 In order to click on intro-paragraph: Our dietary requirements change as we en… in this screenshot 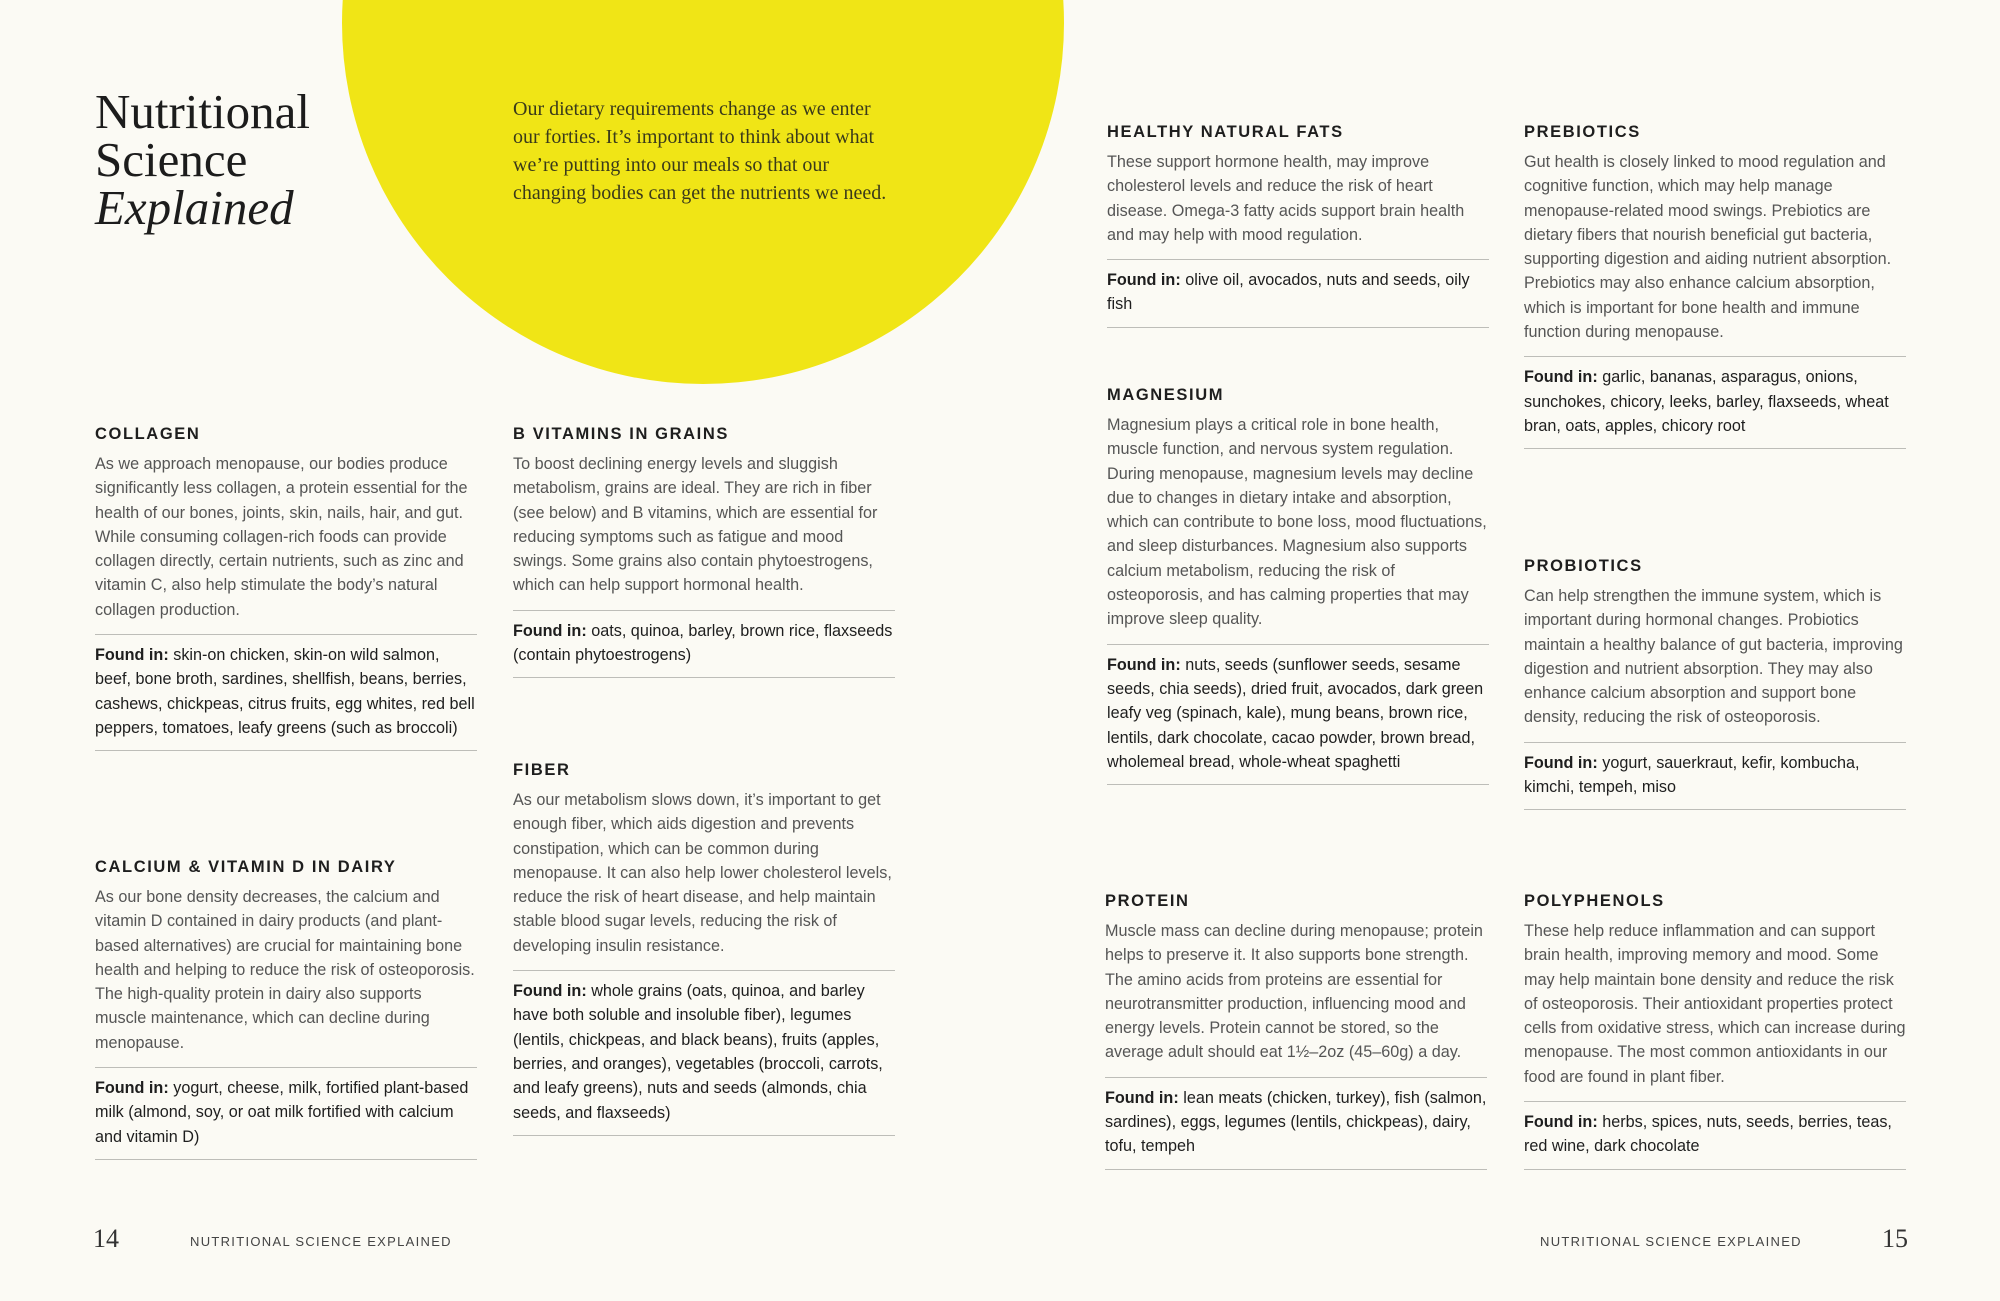, I will do `click(700, 151)`.